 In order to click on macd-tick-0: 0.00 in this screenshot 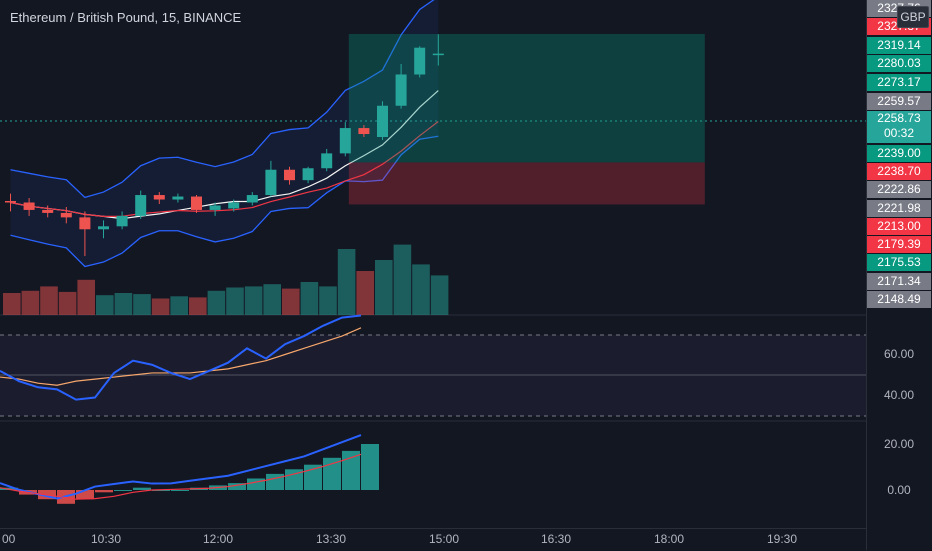, I will do `click(899, 490)`.